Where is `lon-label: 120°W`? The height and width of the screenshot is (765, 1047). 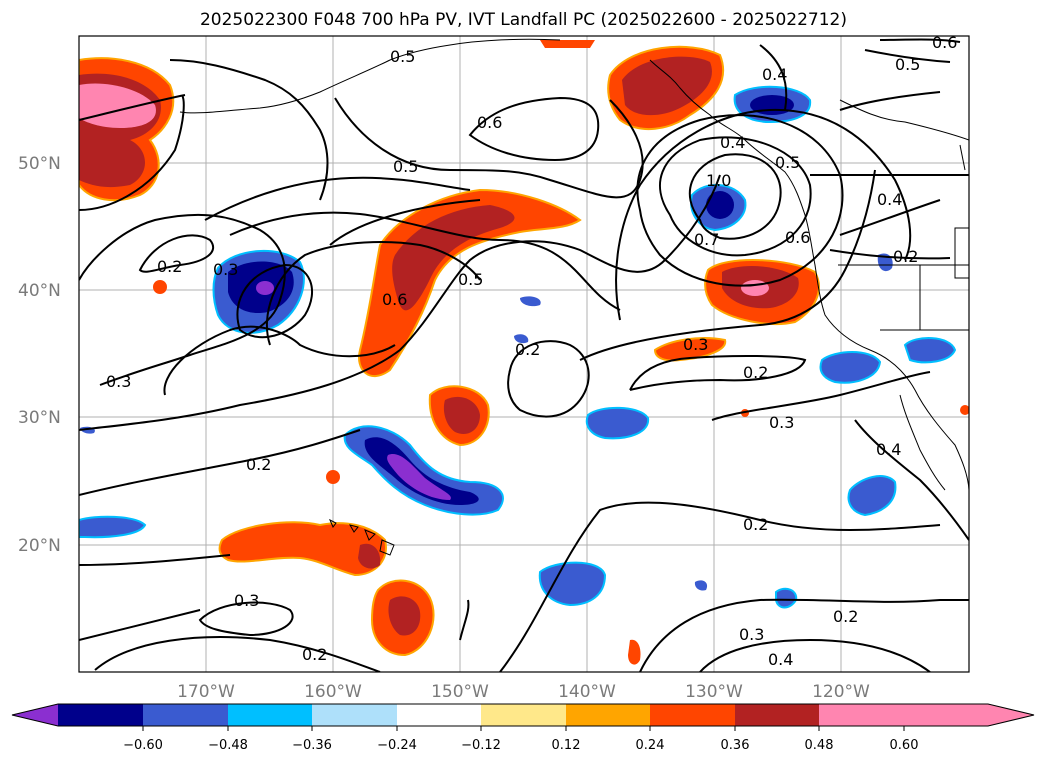
lon-label: 120°W is located at coordinates (841, 692).